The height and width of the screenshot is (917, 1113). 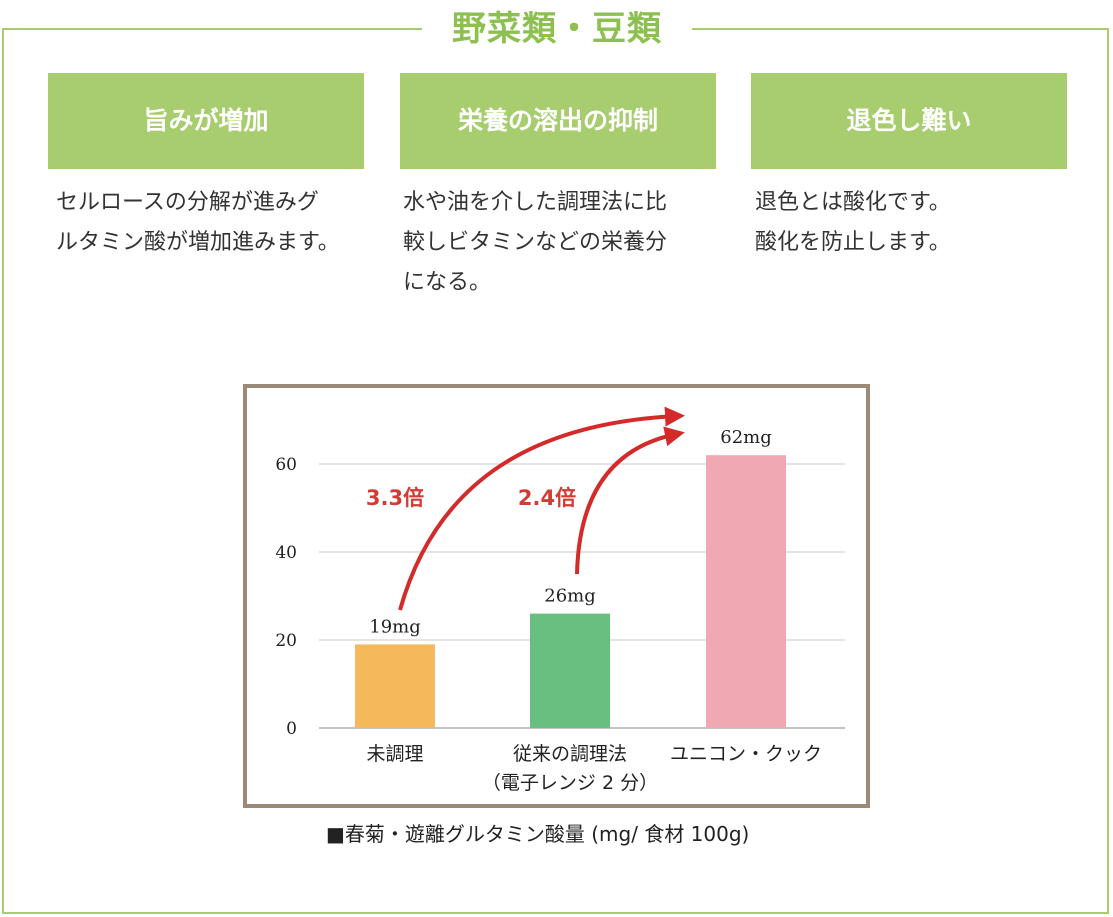 I want to click on x-category-label: 未調理, so click(x=394, y=754).